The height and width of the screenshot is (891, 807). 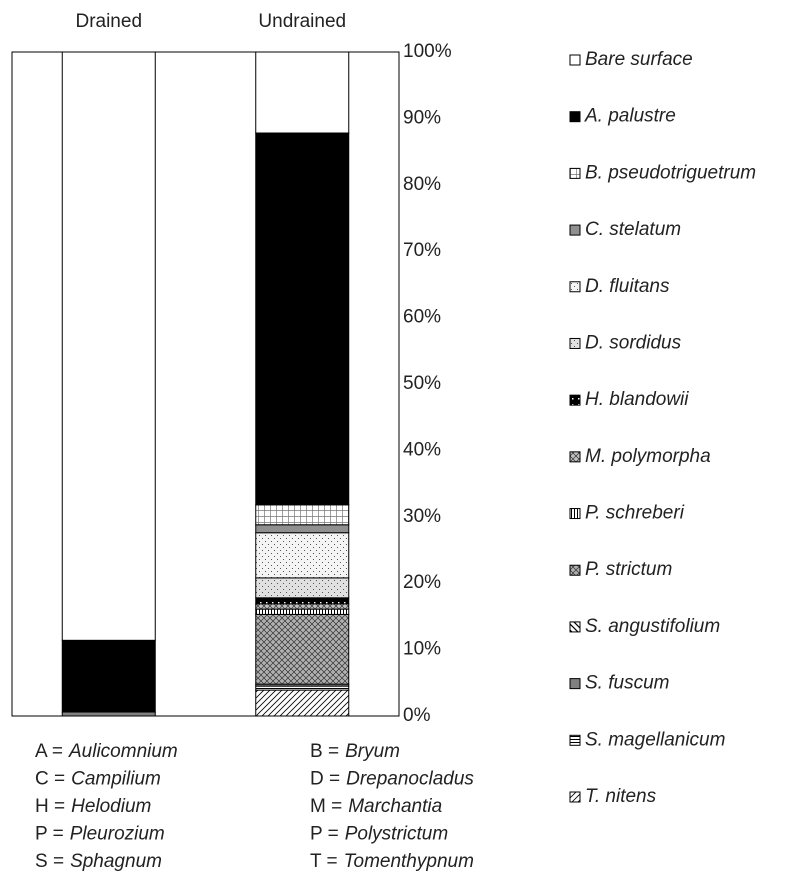 I want to click on legend-label: B. pseudotriguetrum, so click(x=670, y=172).